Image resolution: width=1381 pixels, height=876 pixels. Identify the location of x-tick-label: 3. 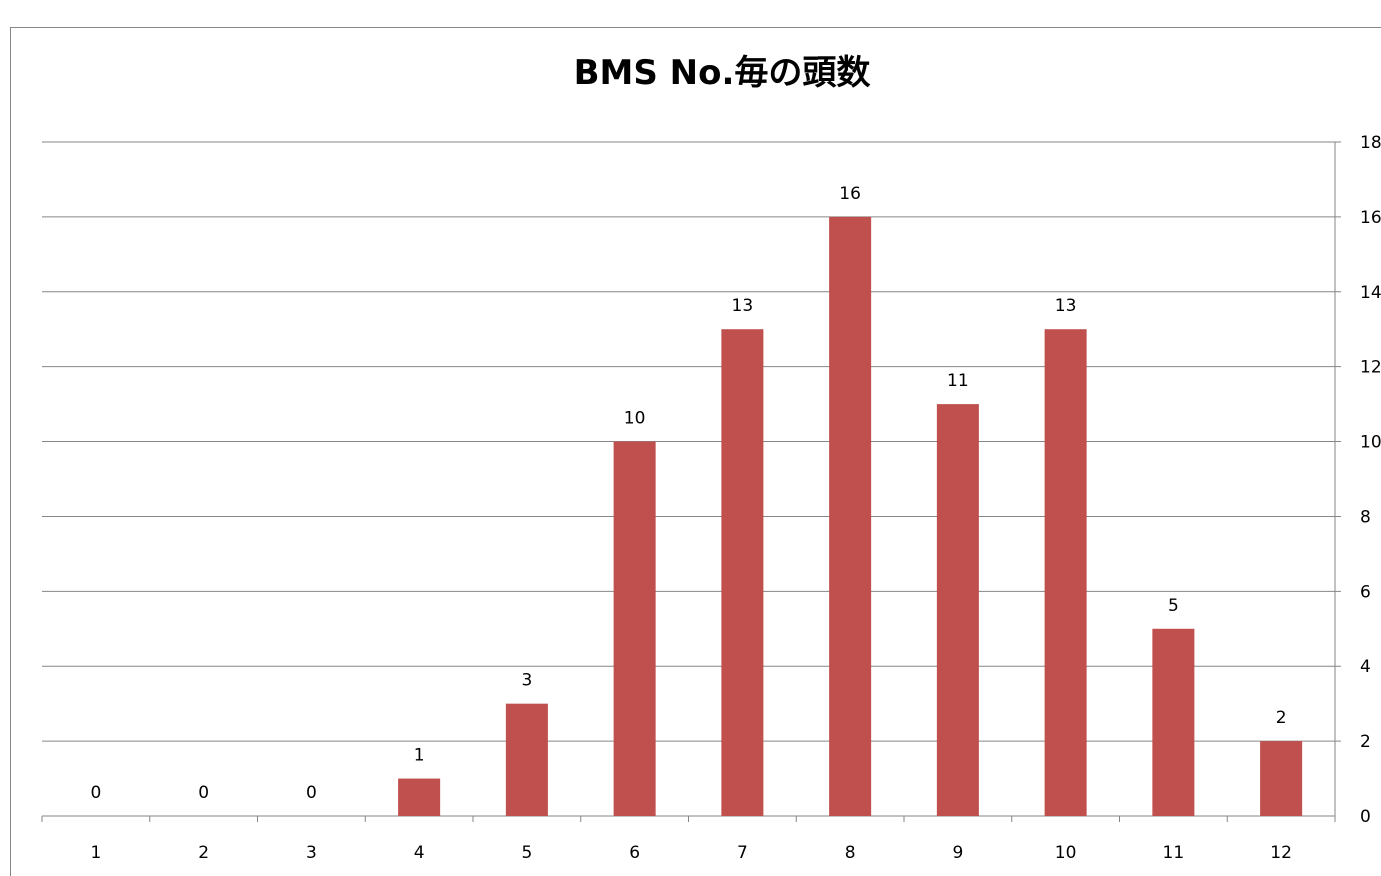
(311, 853).